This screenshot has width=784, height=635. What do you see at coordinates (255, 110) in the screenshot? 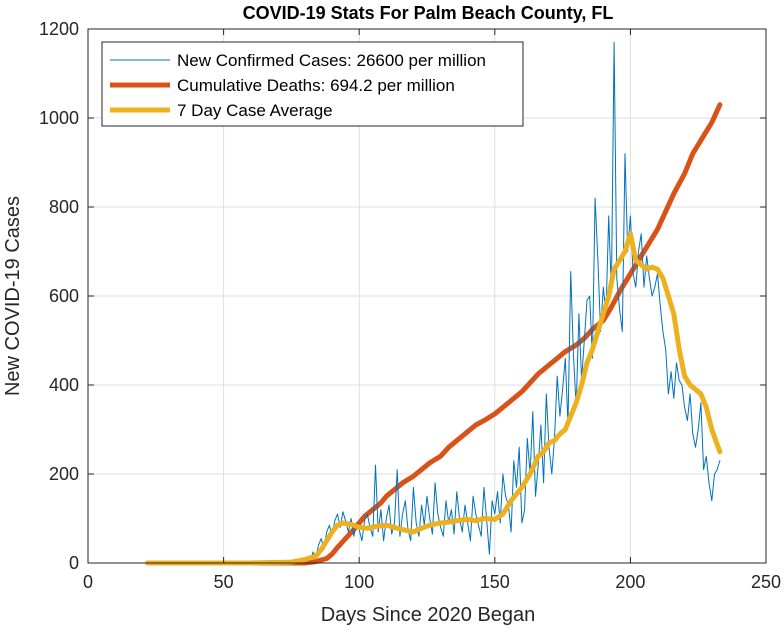
I see `legend-label-2: 7 Day Case Average` at bounding box center [255, 110].